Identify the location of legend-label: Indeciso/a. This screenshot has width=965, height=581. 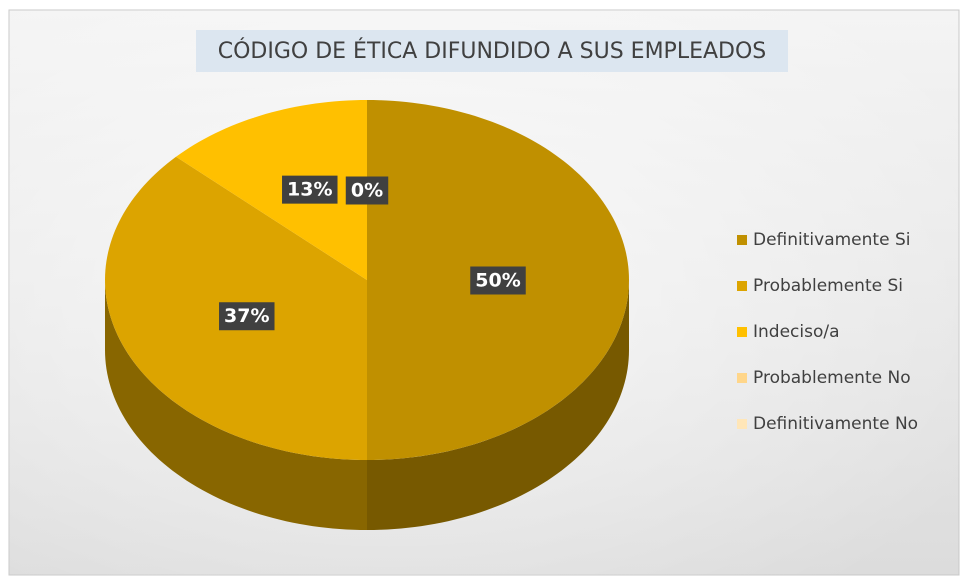
(796, 332).